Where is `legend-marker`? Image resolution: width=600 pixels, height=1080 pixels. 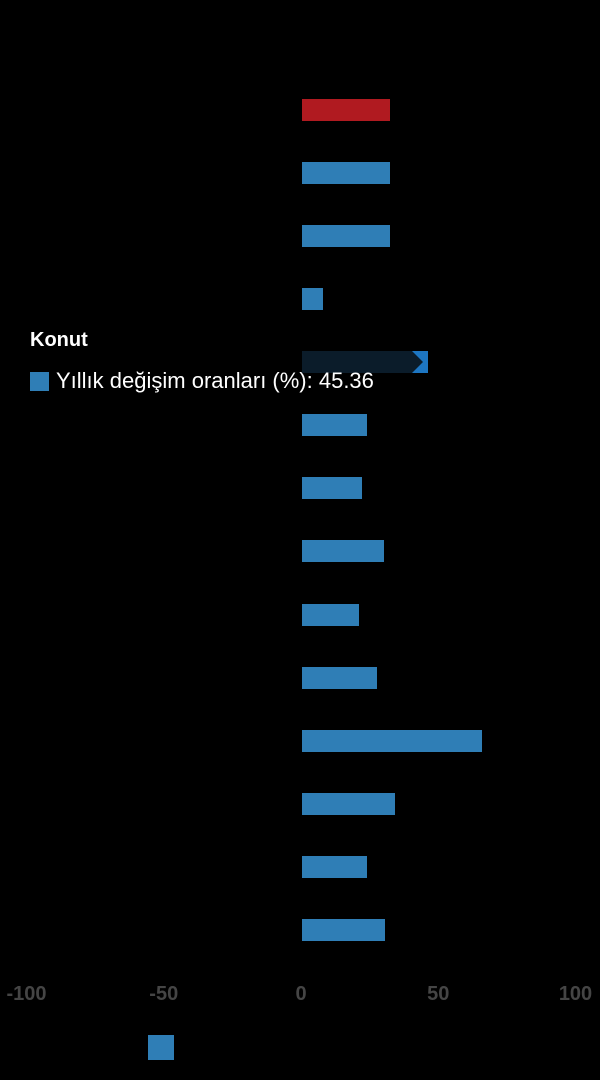 legend-marker is located at coordinates (161, 1047).